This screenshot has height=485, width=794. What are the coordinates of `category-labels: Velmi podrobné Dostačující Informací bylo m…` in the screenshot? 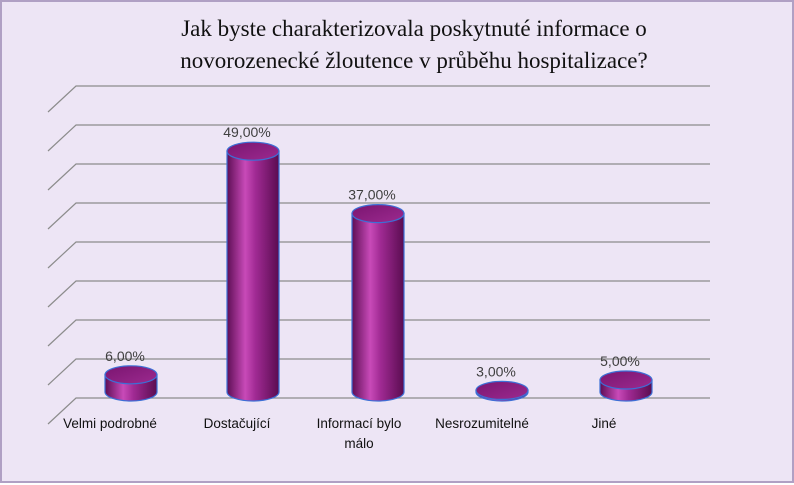 It's located at (339, 433).